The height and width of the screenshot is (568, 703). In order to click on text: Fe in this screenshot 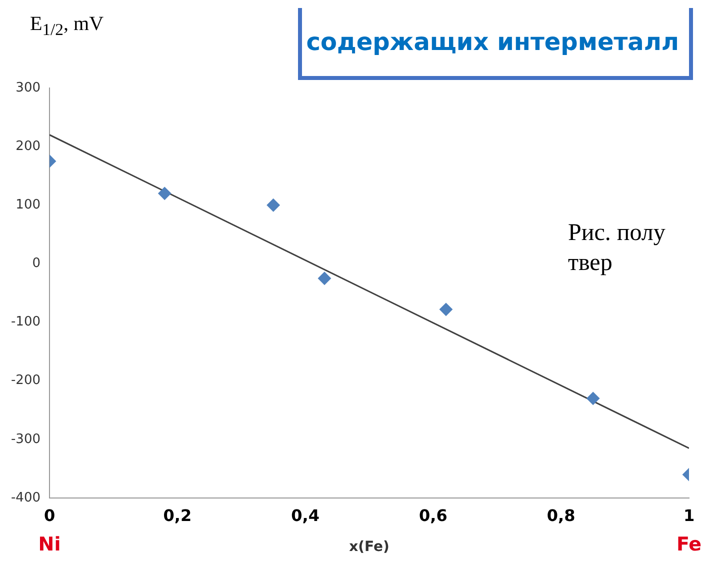, I will do `click(689, 544)`.